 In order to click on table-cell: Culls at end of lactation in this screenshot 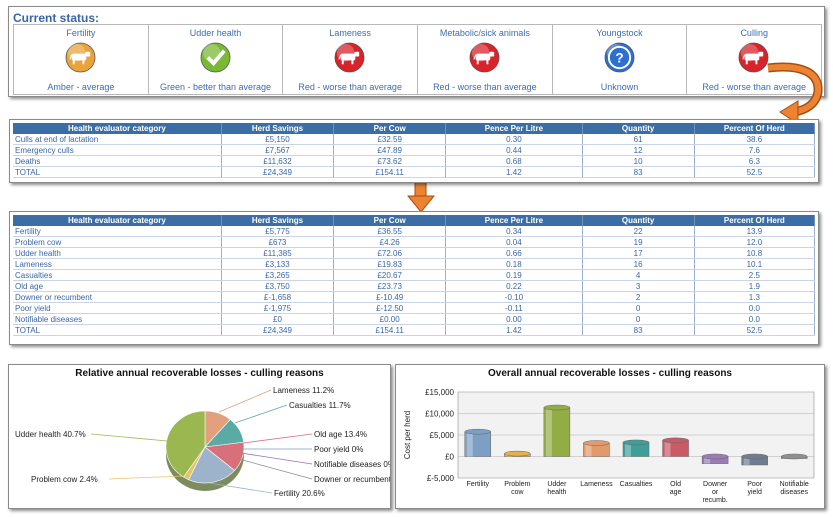, I will do `click(117, 139)`.